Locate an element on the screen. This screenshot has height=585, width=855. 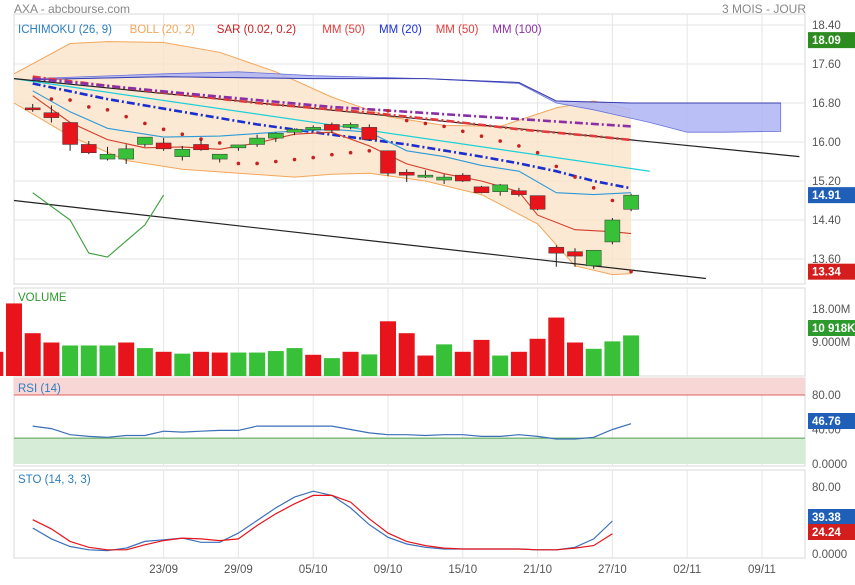
legend-item: MM (20) is located at coordinates (400, 30).